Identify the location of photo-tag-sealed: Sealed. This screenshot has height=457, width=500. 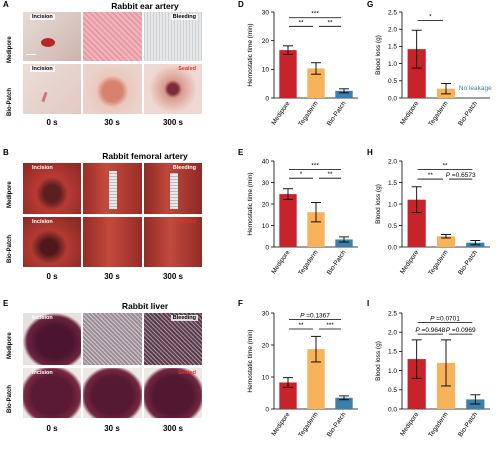
(187, 222).